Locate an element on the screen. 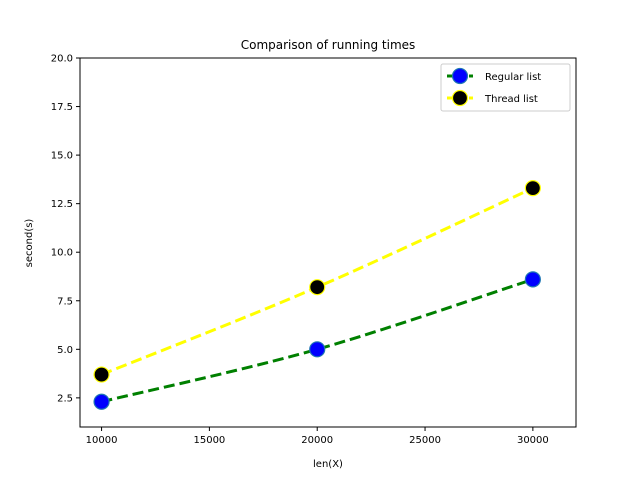 The width and height of the screenshot is (640, 480). x-axis: 10000 15000 20000 25000 30000 is located at coordinates (317, 436).